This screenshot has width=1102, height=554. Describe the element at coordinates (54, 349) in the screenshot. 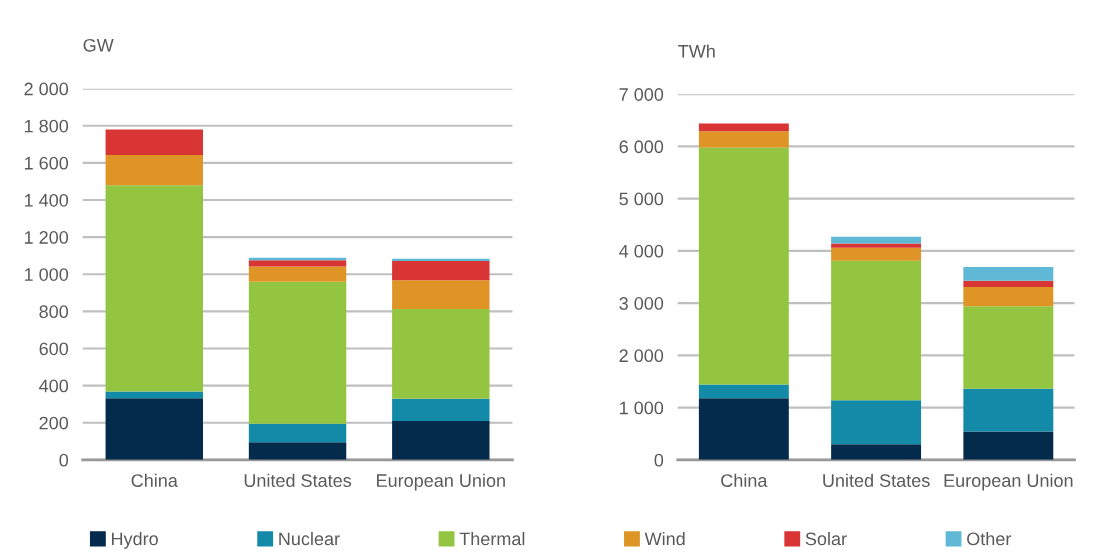

I see `y-tick-label: 600` at that location.